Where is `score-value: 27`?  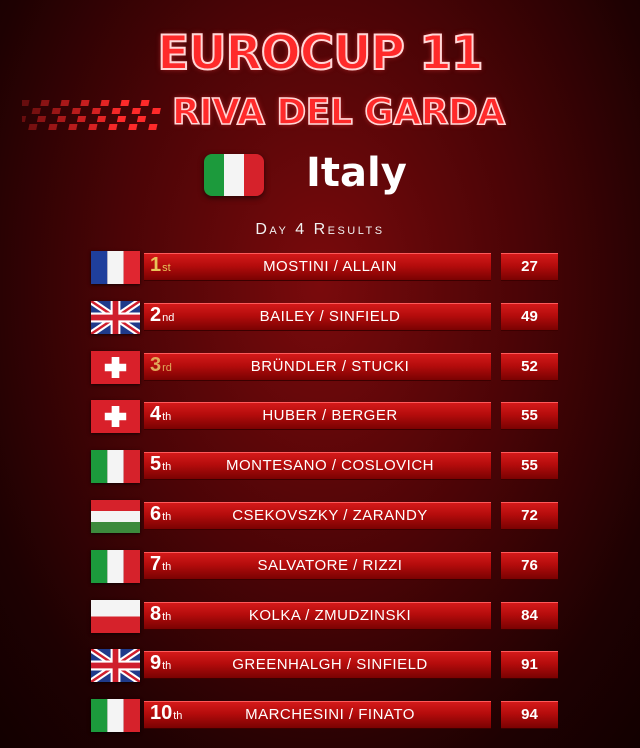
score-value: 27 is located at coordinates (529, 266).